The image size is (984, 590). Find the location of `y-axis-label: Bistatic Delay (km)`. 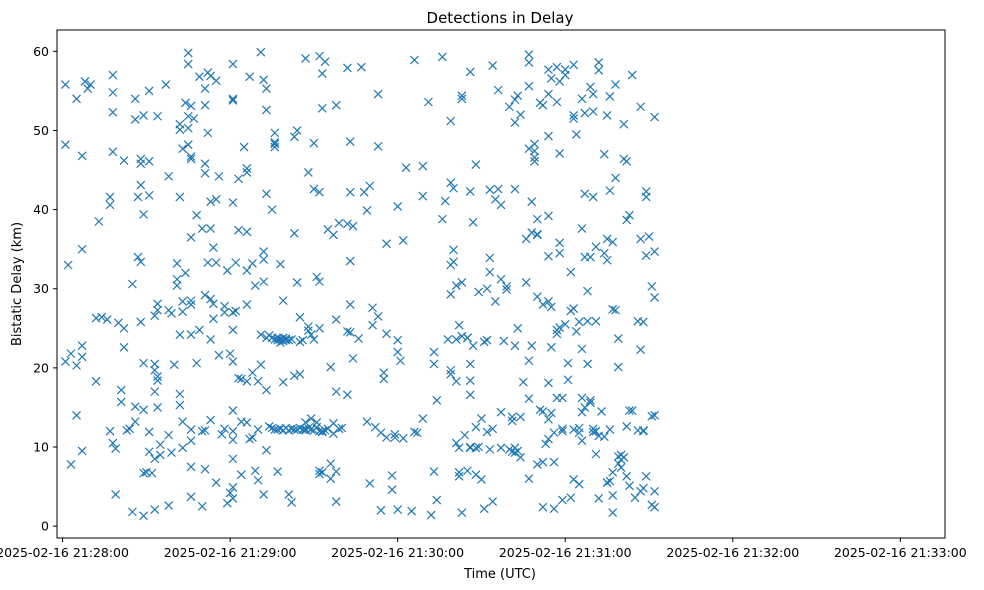

y-axis-label: Bistatic Delay (km) is located at coordinates (17, 284).